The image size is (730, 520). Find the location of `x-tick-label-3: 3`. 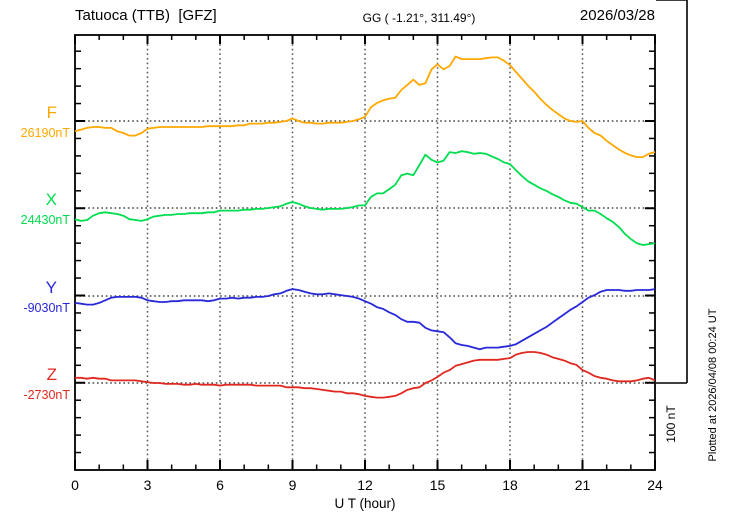

x-tick-label-3: 3 is located at coordinates (147, 485).